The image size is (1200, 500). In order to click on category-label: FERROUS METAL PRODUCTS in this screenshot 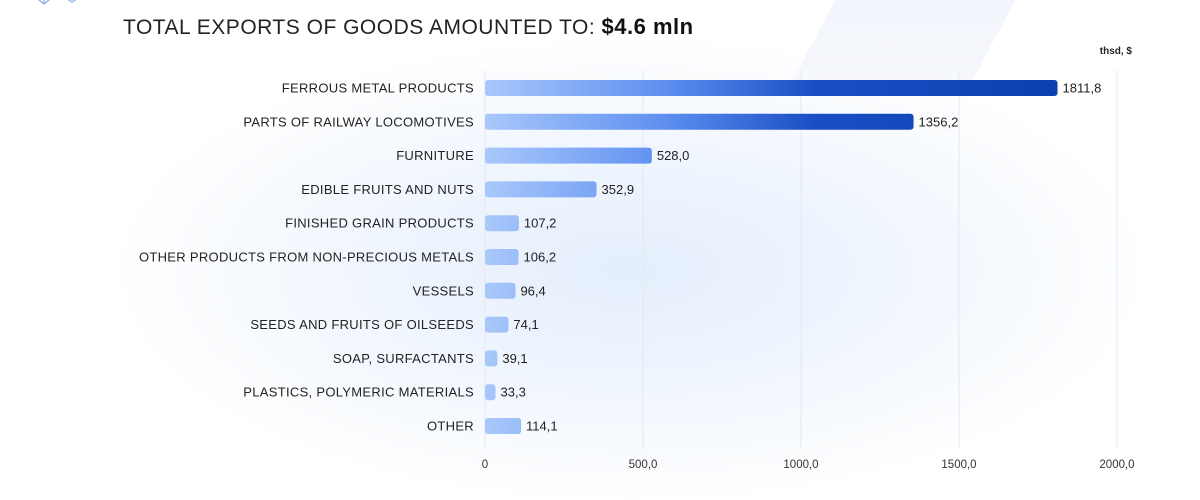, I will do `click(378, 88)`.